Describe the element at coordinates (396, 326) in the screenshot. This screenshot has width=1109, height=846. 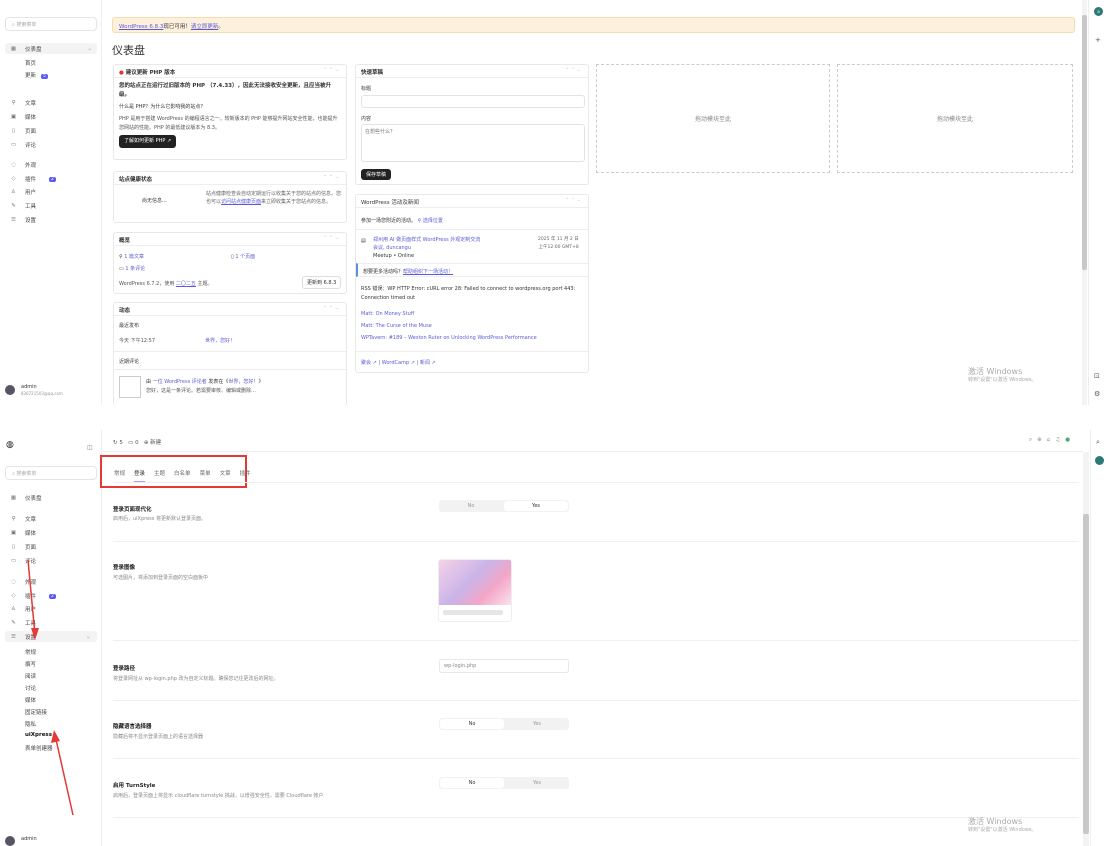
I see `news-link: Matt: The Curse of the Muse` at that location.